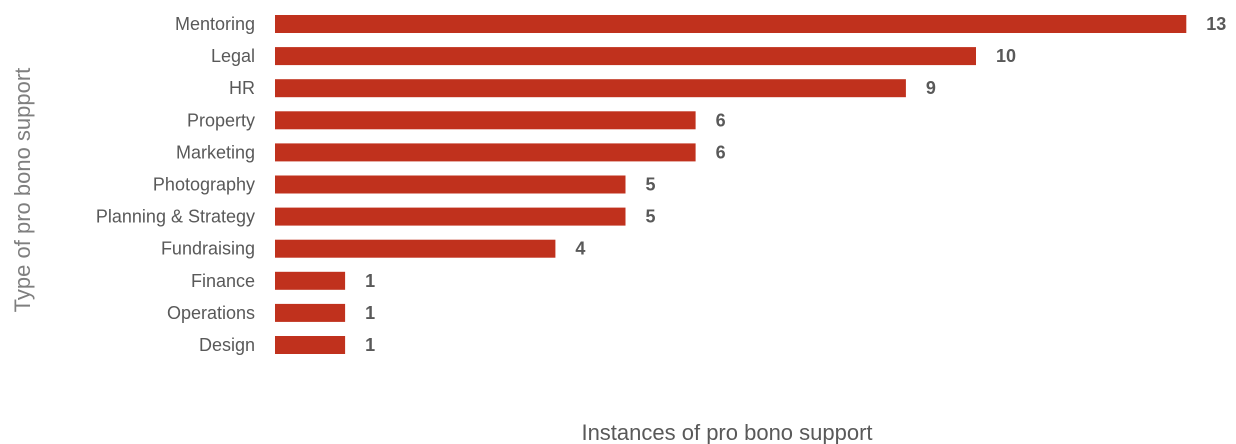 Image resolution: width=1236 pixels, height=444 pixels. I want to click on category-label: Photography, so click(204, 185).